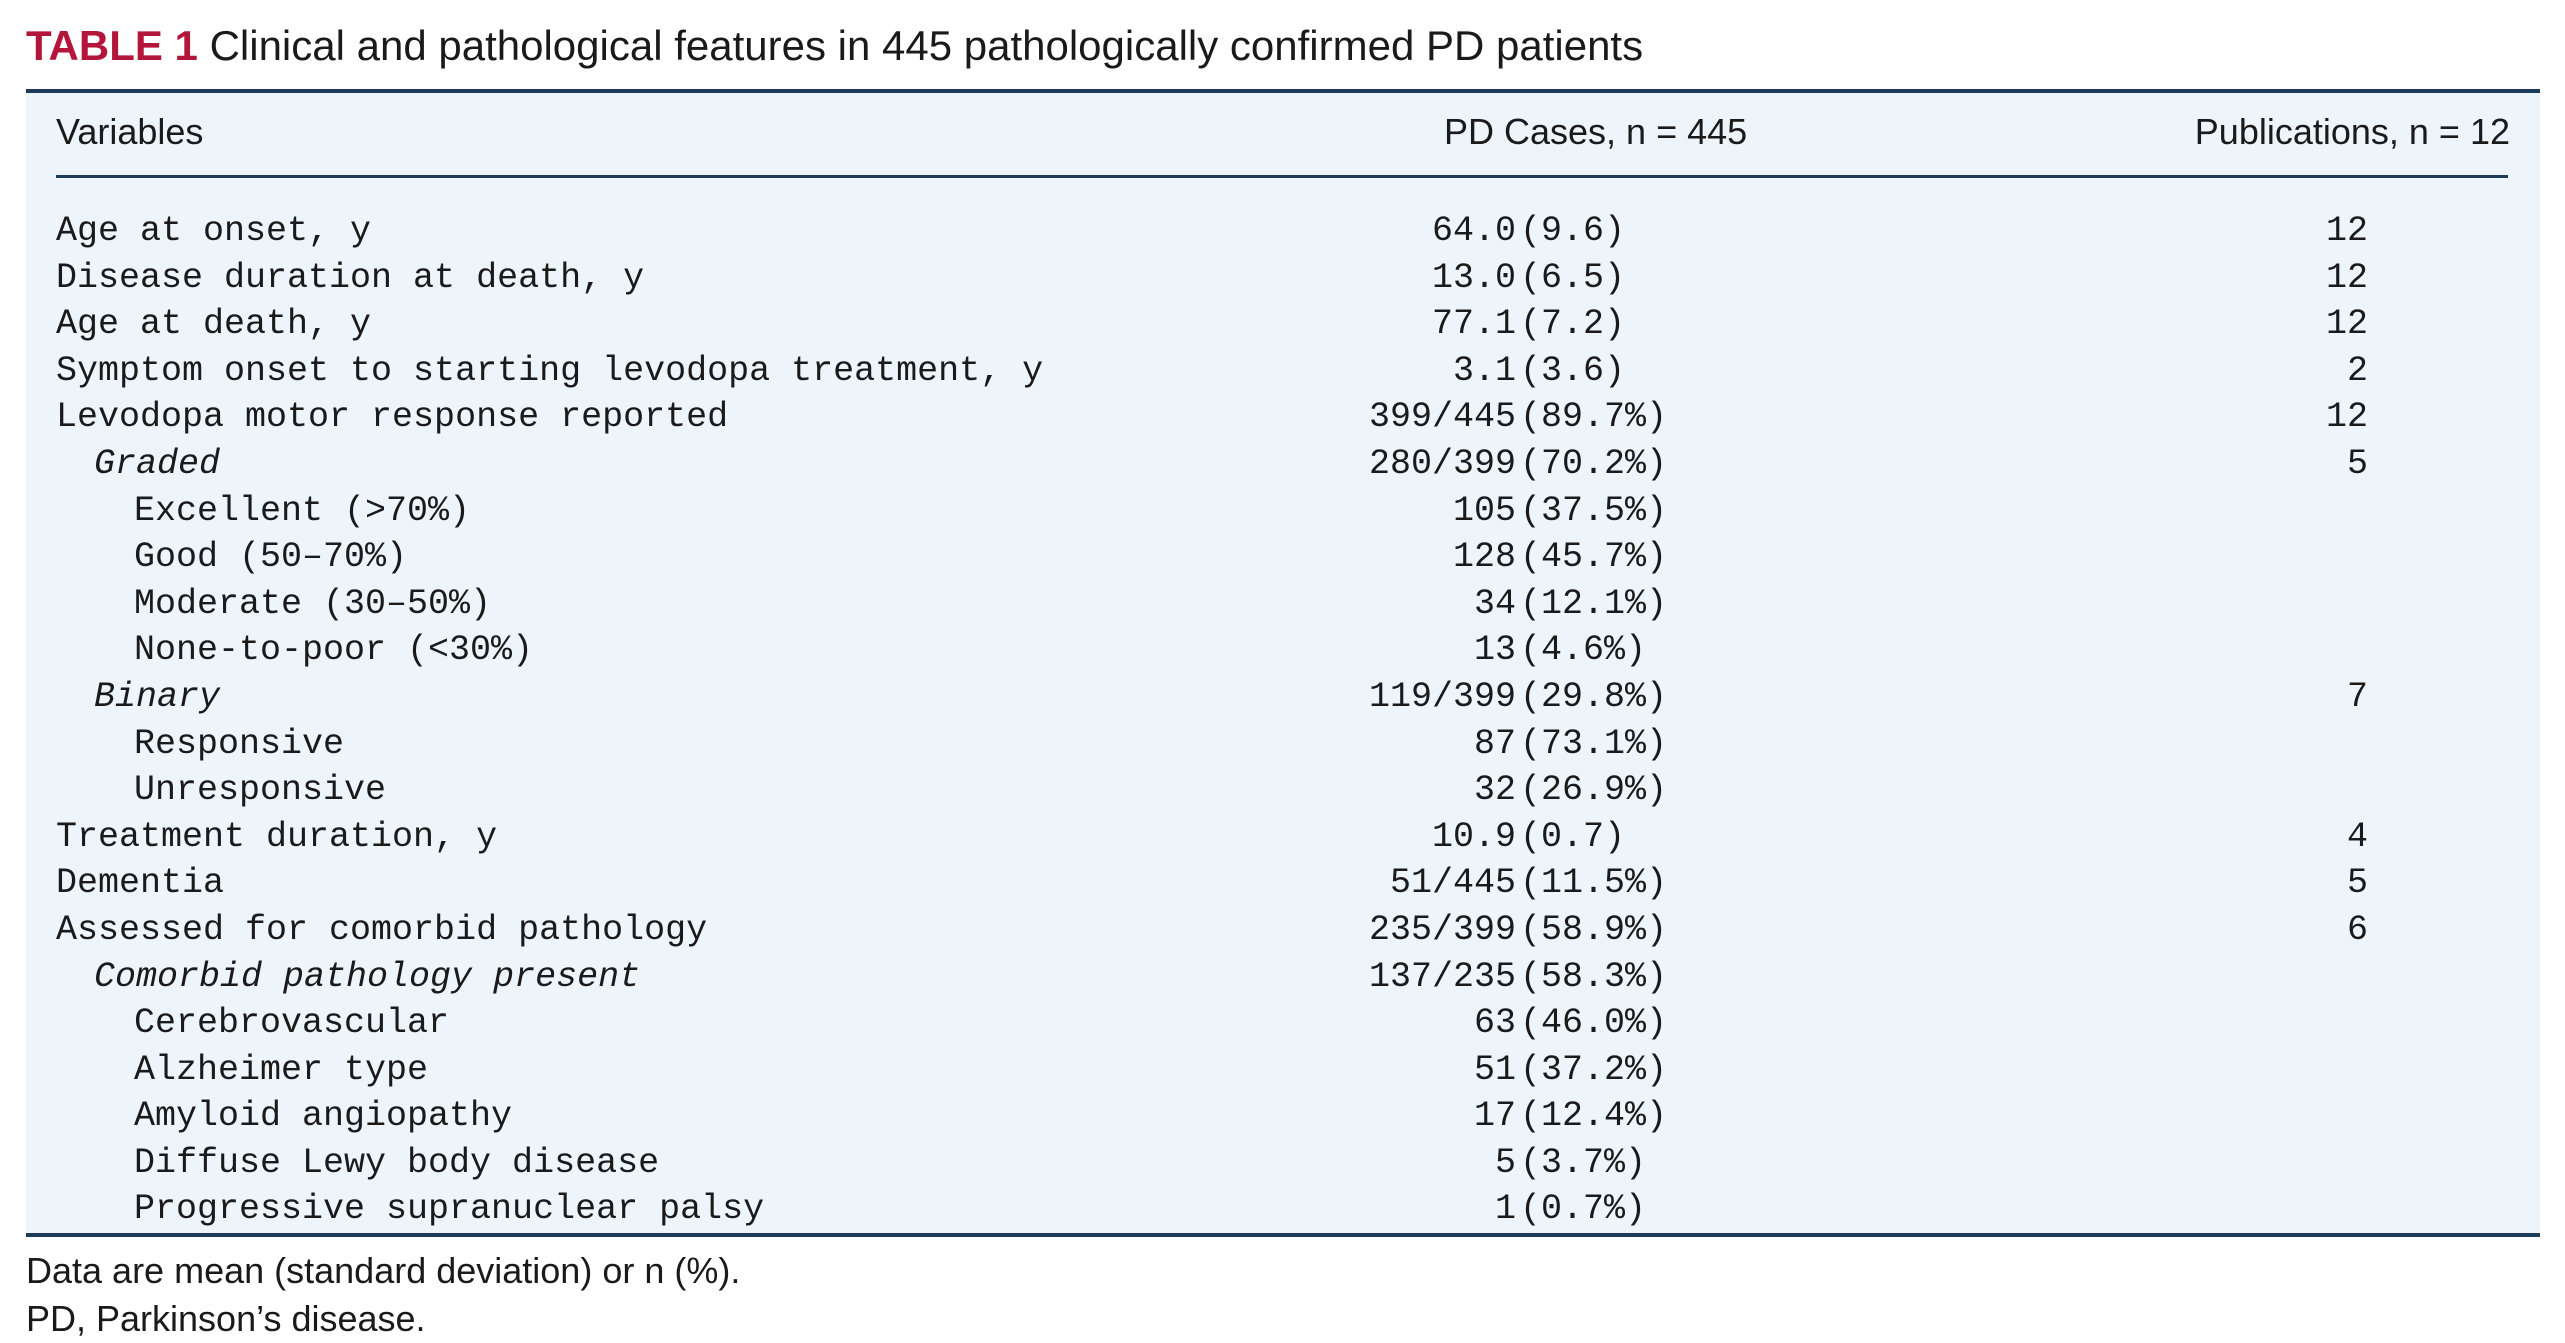 The height and width of the screenshot is (1343, 2565). I want to click on table-row: Dementia 51/445 (11.5%) 5, so click(1283, 883).